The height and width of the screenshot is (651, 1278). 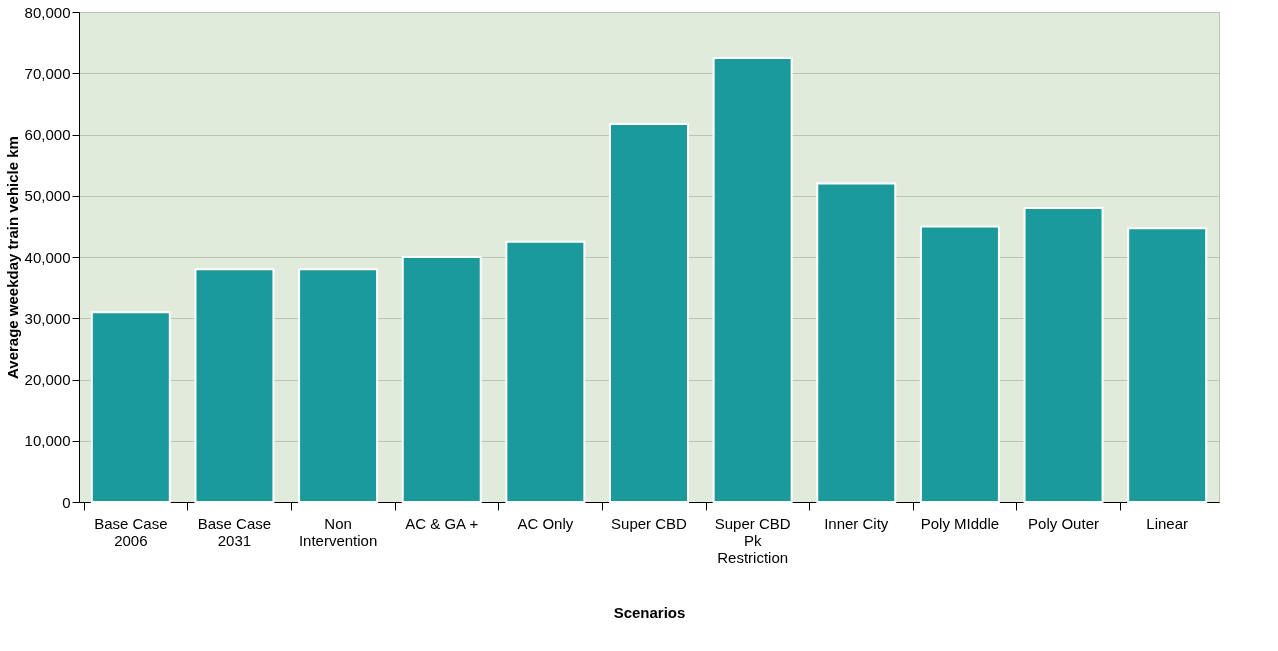 I want to click on y-tick-label: 60,000, so click(x=47, y=134).